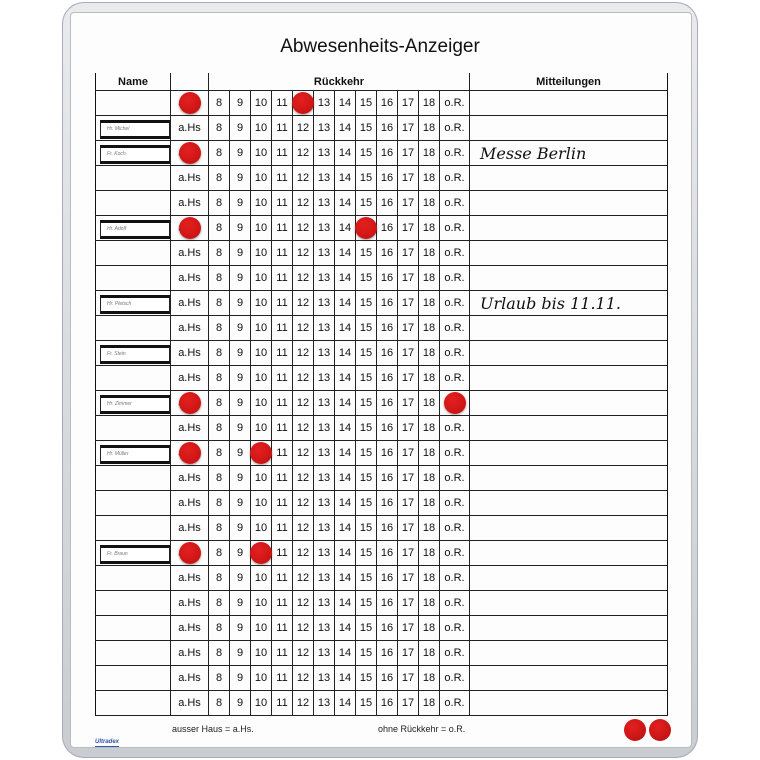  What do you see at coordinates (568, 153) in the screenshot?
I see `message-cell: Messe Berlin` at bounding box center [568, 153].